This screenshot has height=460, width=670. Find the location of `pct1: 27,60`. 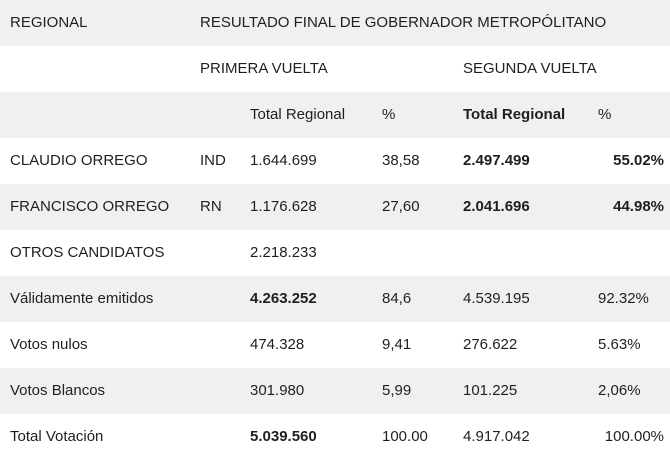

pct1: 27,60 is located at coordinates (401, 206).